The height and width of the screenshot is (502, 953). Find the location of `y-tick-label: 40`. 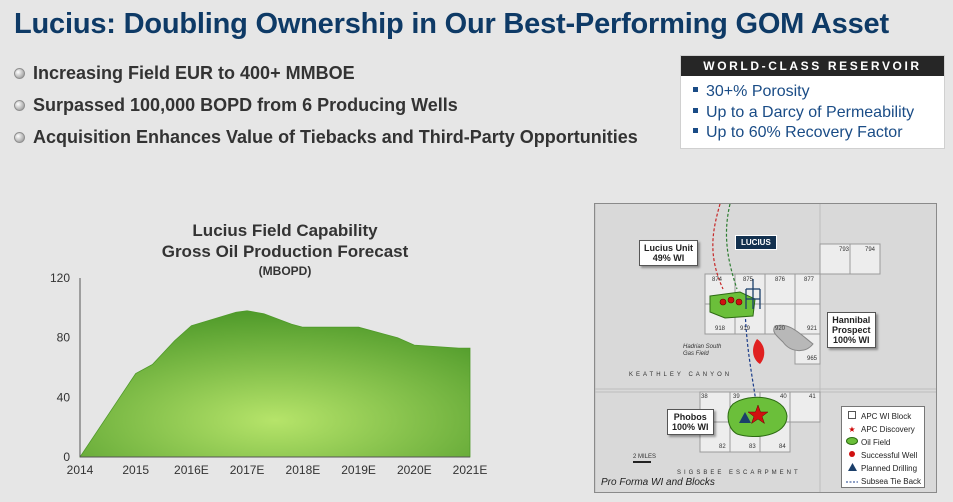

y-tick-label: 40 is located at coordinates (64, 397).